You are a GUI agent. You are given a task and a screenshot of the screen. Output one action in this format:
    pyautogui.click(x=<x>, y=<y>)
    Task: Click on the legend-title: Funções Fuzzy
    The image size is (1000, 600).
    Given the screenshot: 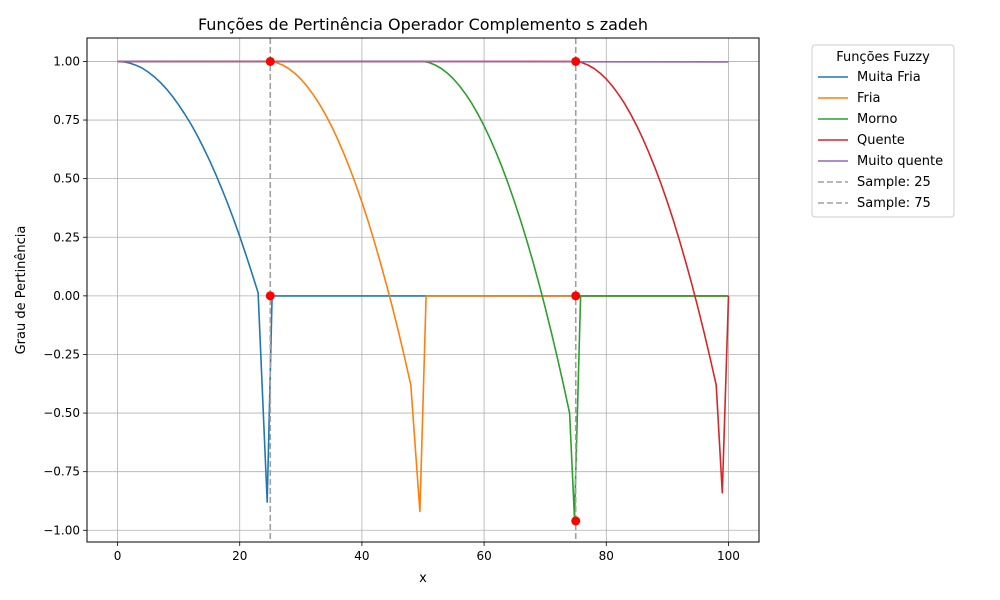 What is the action you would take?
    pyautogui.click(x=883, y=57)
    